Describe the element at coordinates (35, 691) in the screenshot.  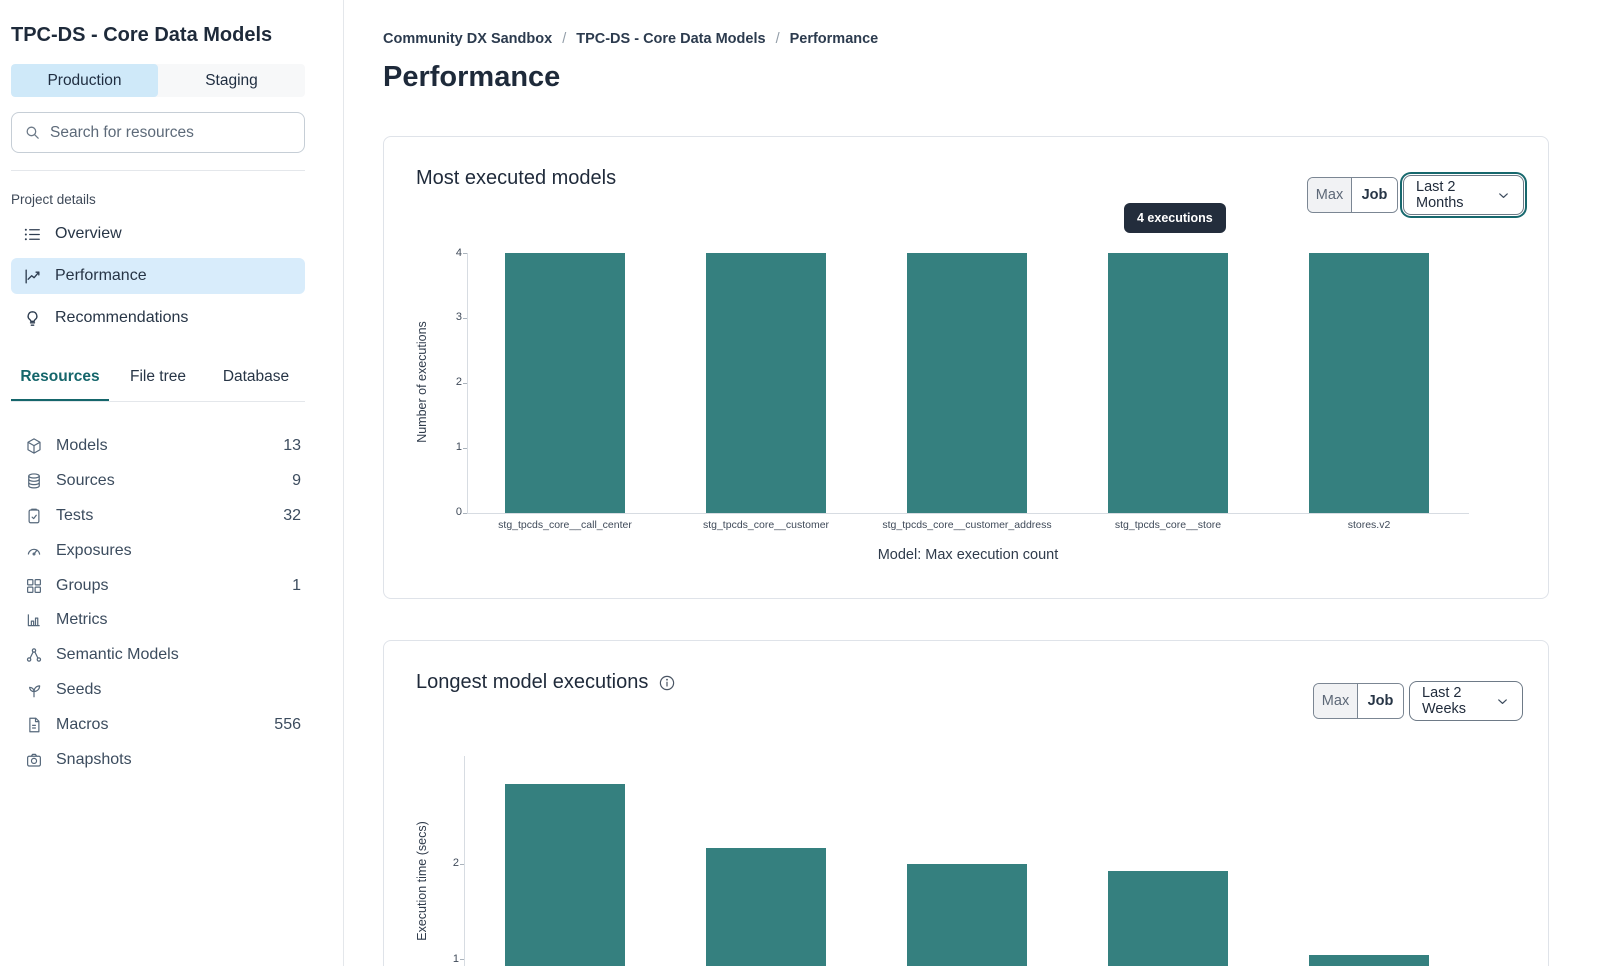
I see `seedling-icon` at that location.